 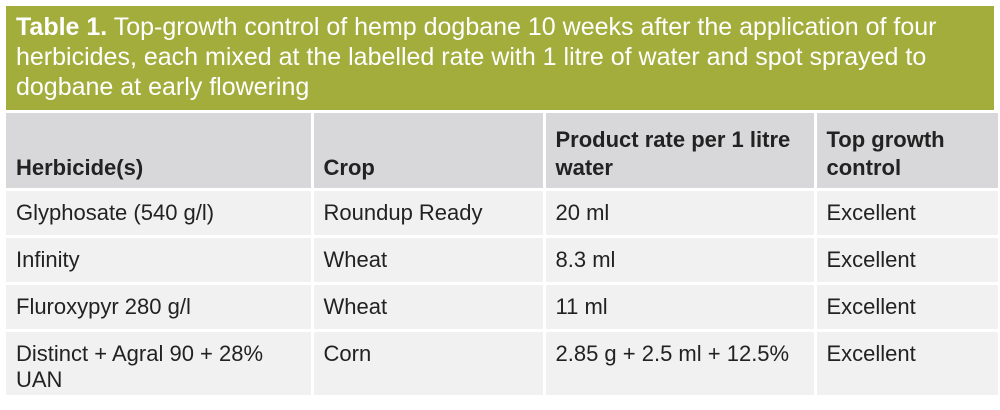 What do you see at coordinates (429, 364) in the screenshot?
I see `cell-crop: Corn` at bounding box center [429, 364].